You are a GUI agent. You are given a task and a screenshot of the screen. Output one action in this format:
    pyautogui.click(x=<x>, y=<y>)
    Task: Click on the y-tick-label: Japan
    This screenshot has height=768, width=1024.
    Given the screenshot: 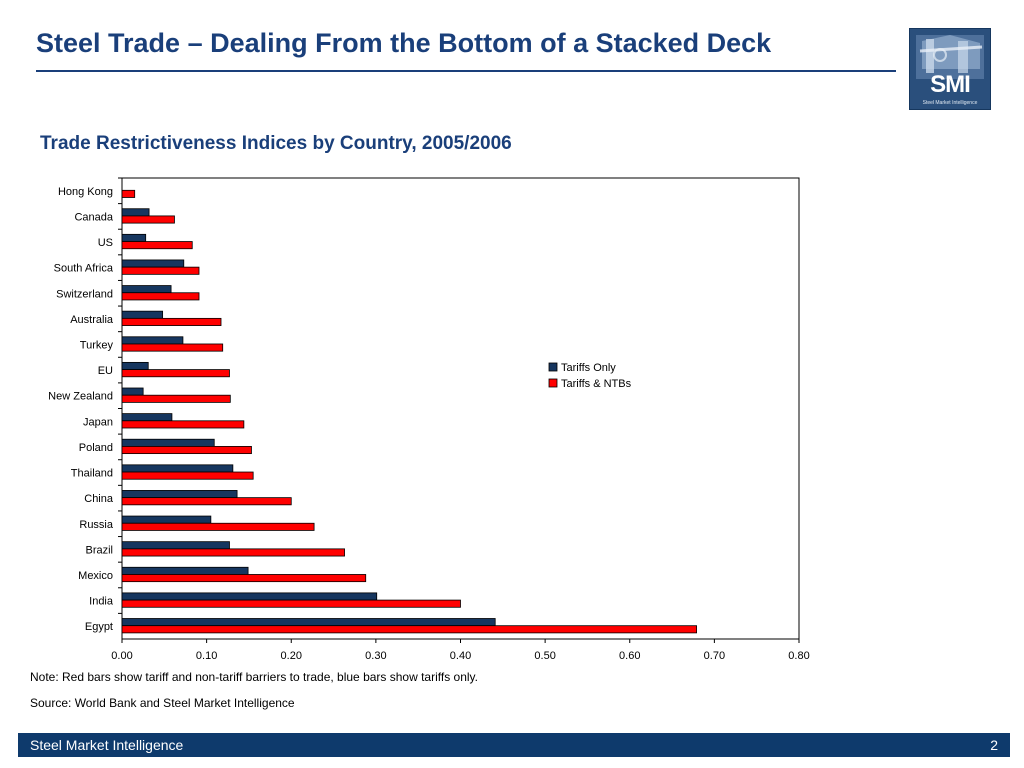 What is the action you would take?
    pyautogui.click(x=98, y=422)
    